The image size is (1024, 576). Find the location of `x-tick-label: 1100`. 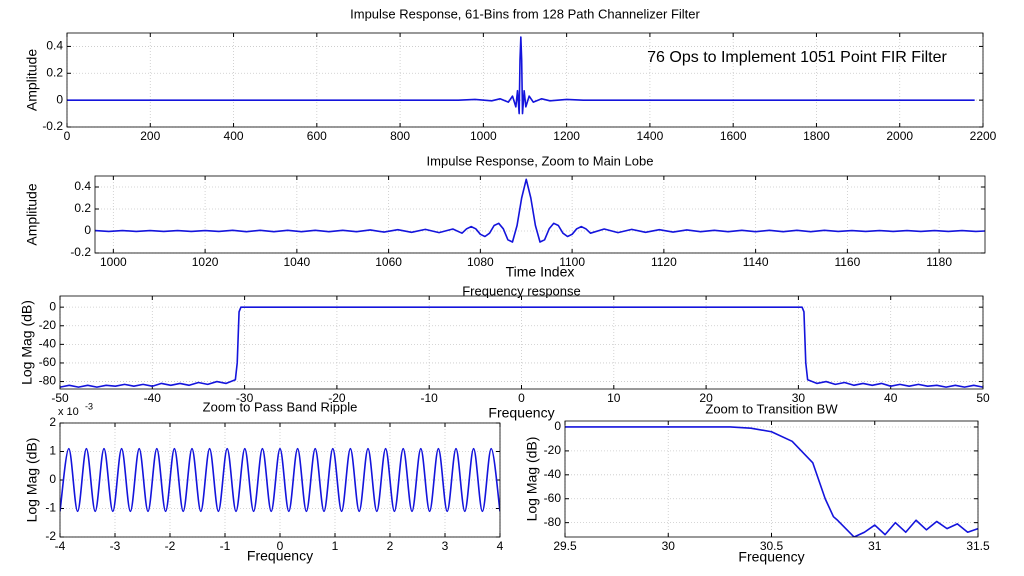

x-tick-label: 1100 is located at coordinates (572, 262).